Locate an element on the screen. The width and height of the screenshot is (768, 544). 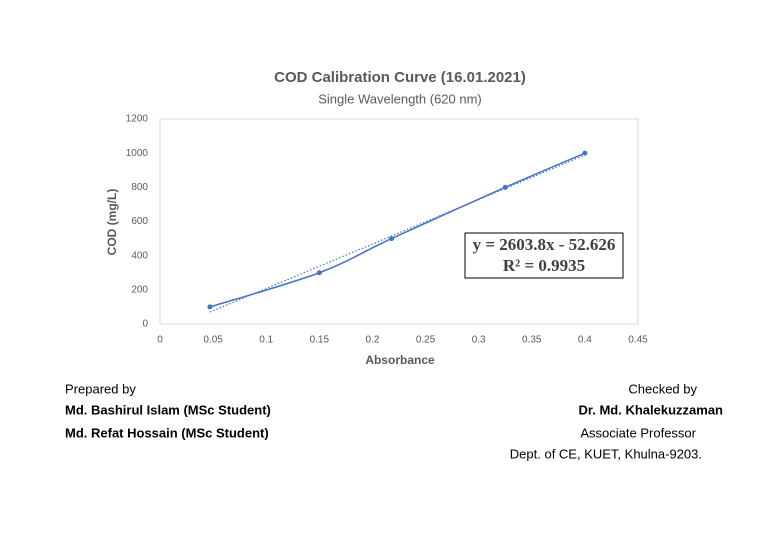
y-tick-label: 200 is located at coordinates (139, 289).